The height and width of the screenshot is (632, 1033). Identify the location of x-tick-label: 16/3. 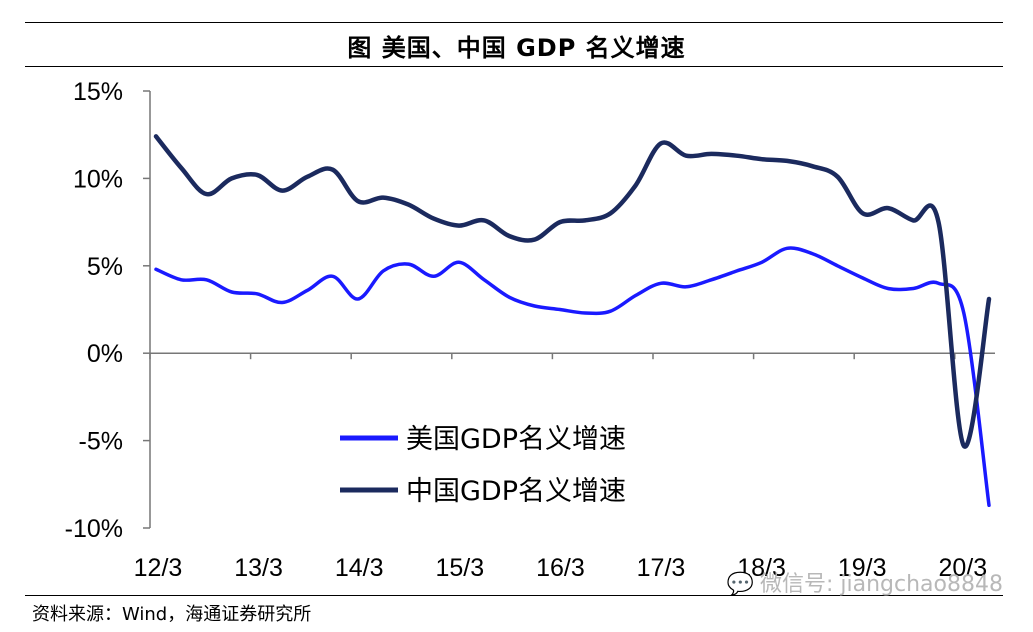
(560, 568).